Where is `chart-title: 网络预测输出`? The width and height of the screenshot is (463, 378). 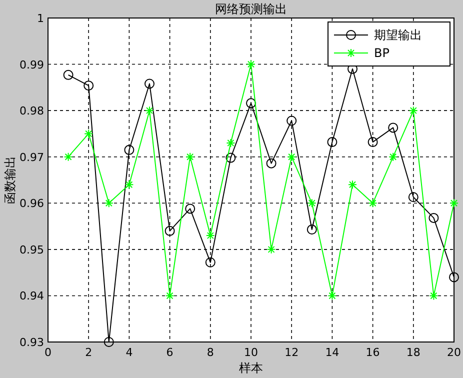 chart-title: 网络预测输出 is located at coordinates (251, 9).